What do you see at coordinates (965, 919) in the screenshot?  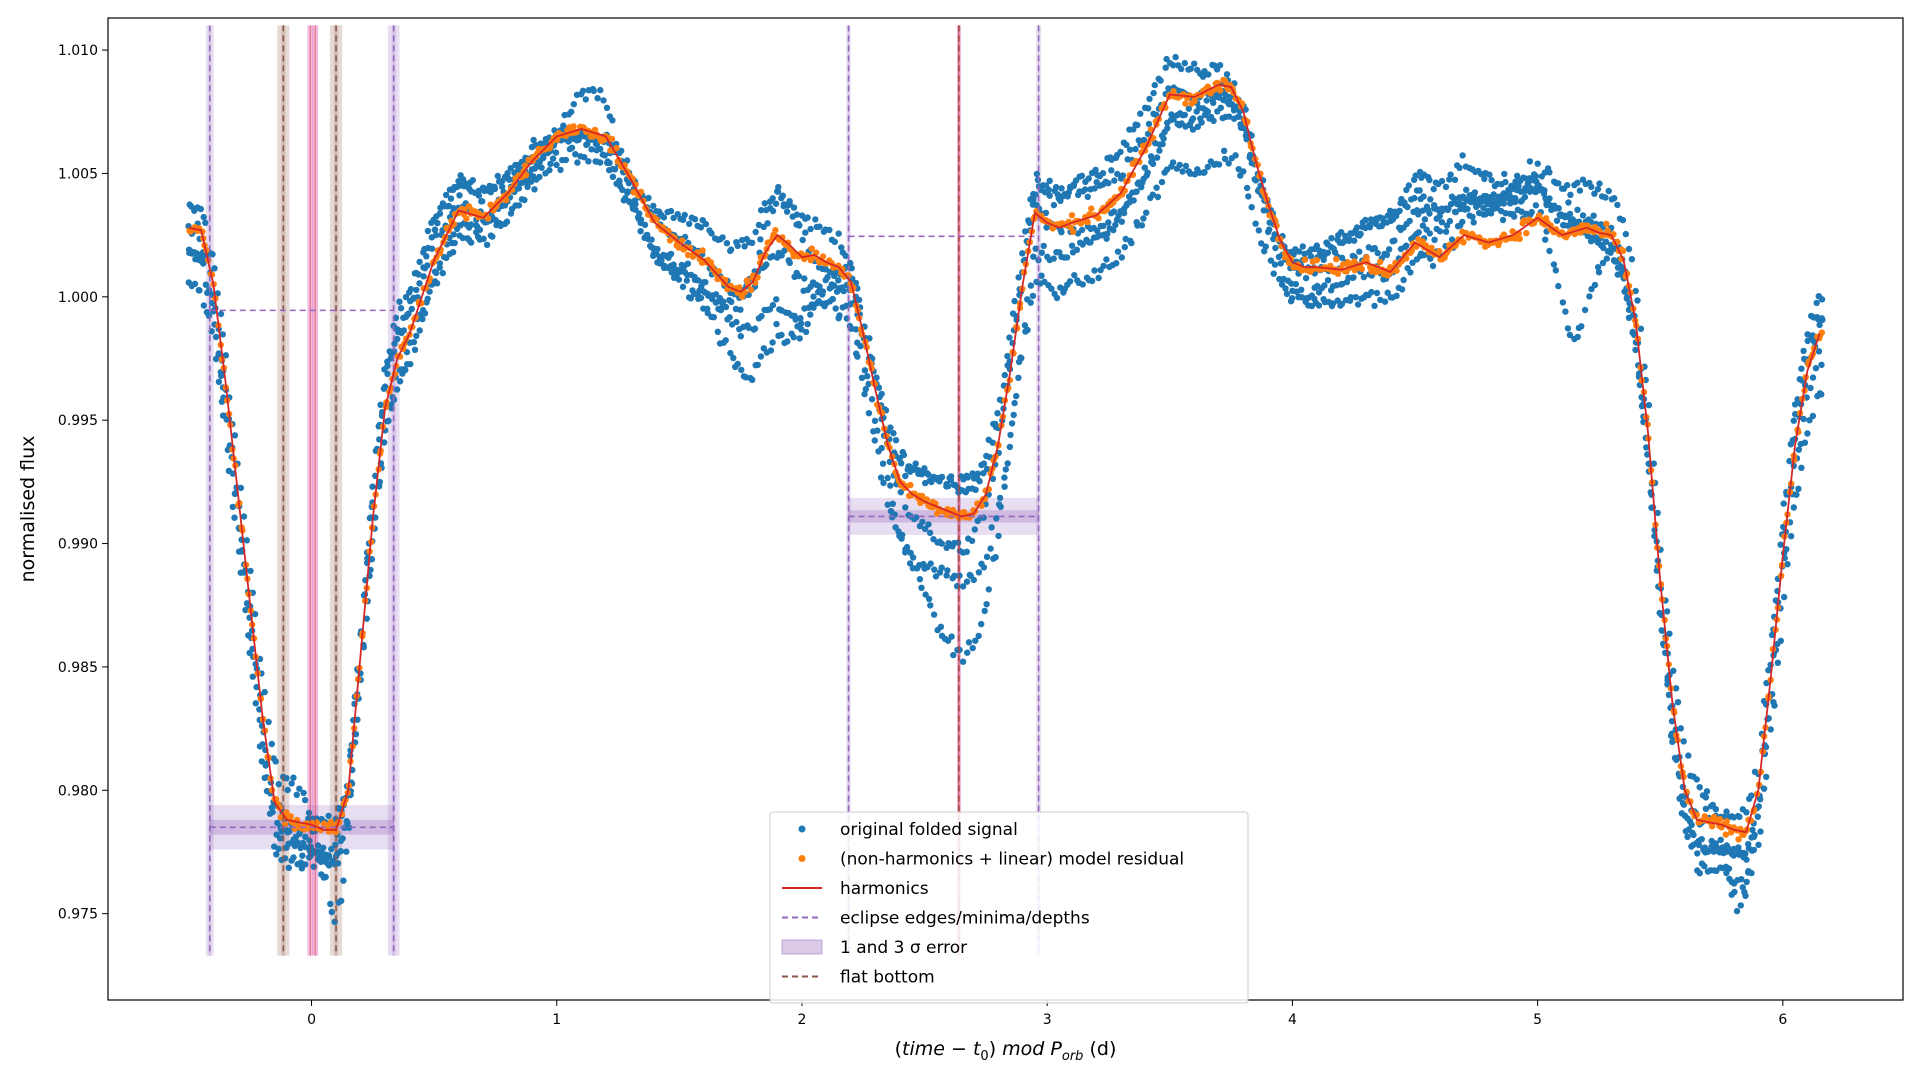 I see `legend-label: eclipse edges/minima/depths` at bounding box center [965, 919].